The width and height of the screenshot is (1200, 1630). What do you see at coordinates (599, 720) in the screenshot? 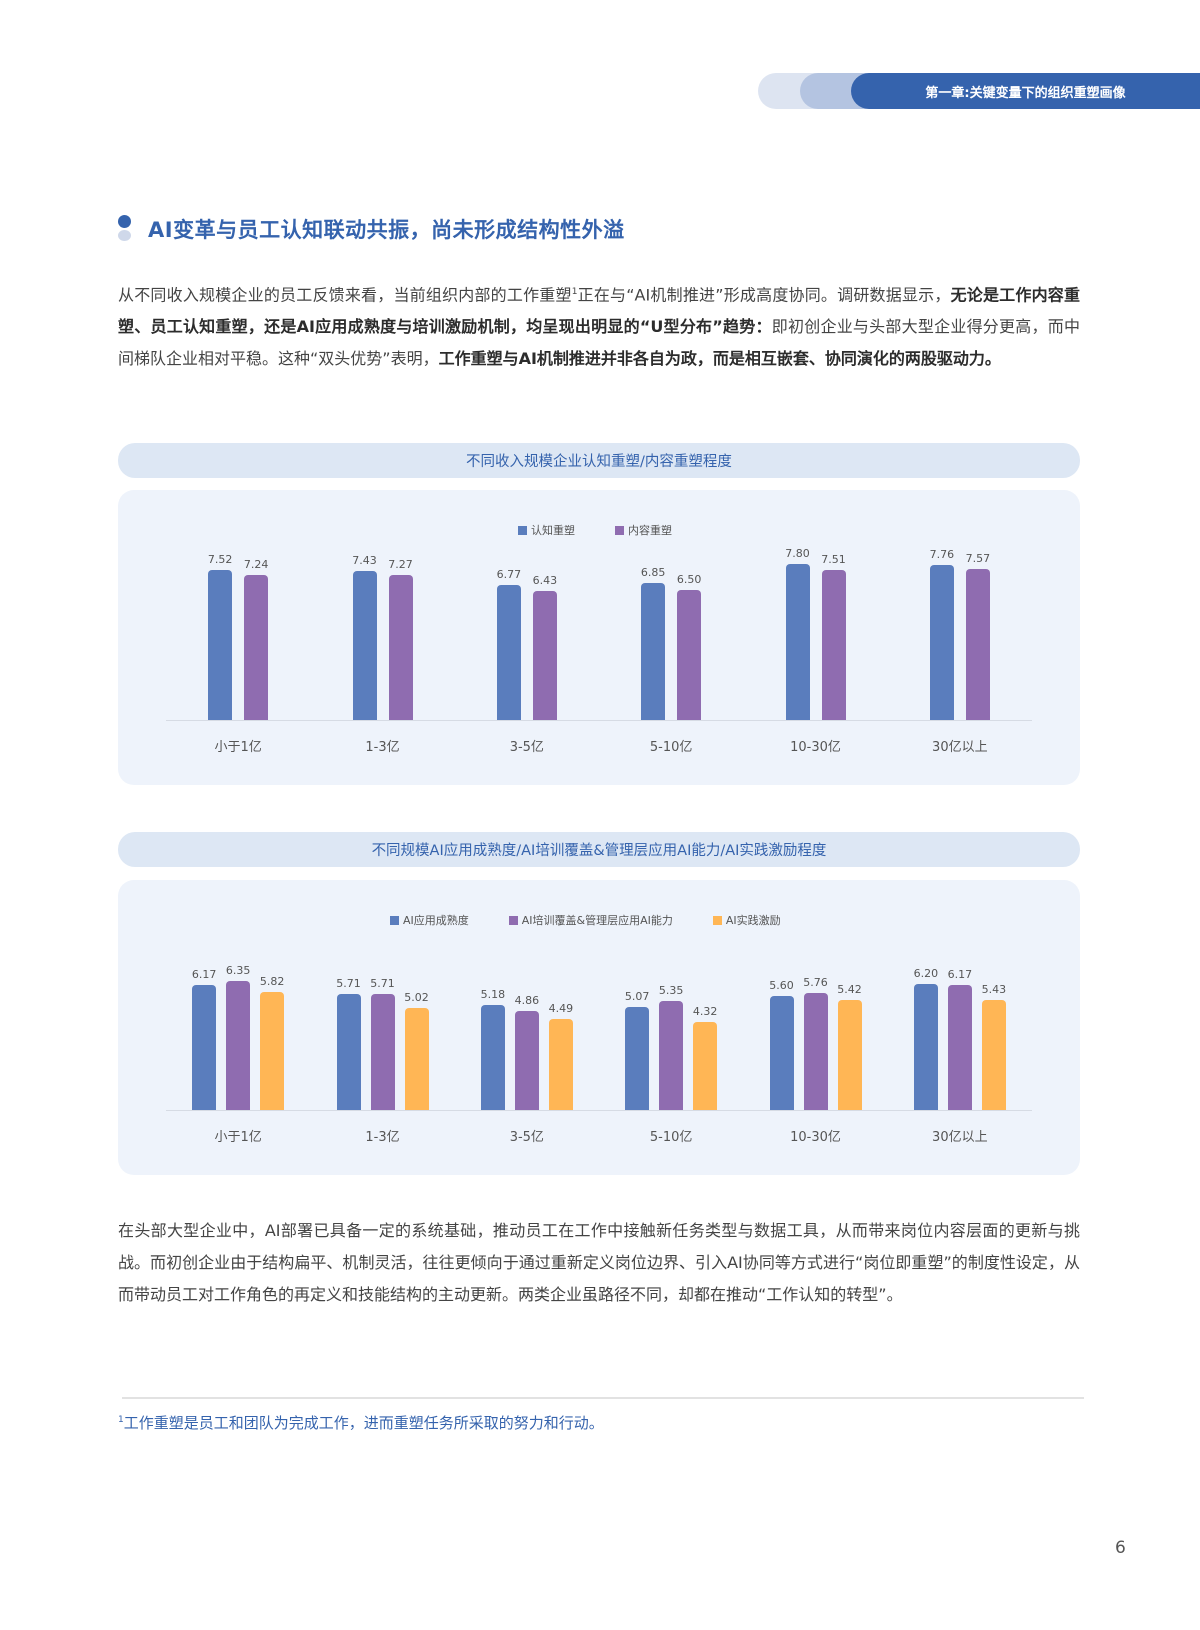
I see `x-axis-line` at bounding box center [599, 720].